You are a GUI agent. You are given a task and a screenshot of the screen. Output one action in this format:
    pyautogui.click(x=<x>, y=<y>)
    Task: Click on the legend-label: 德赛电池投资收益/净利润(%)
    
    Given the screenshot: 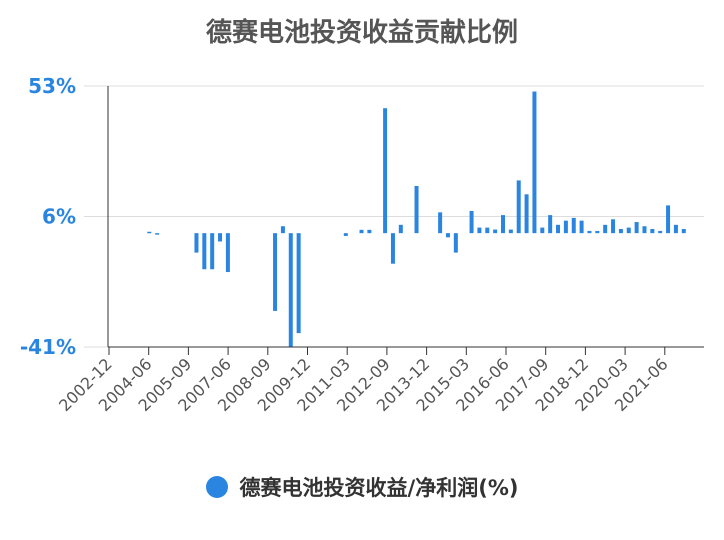 What is the action you would take?
    pyautogui.click(x=379, y=488)
    